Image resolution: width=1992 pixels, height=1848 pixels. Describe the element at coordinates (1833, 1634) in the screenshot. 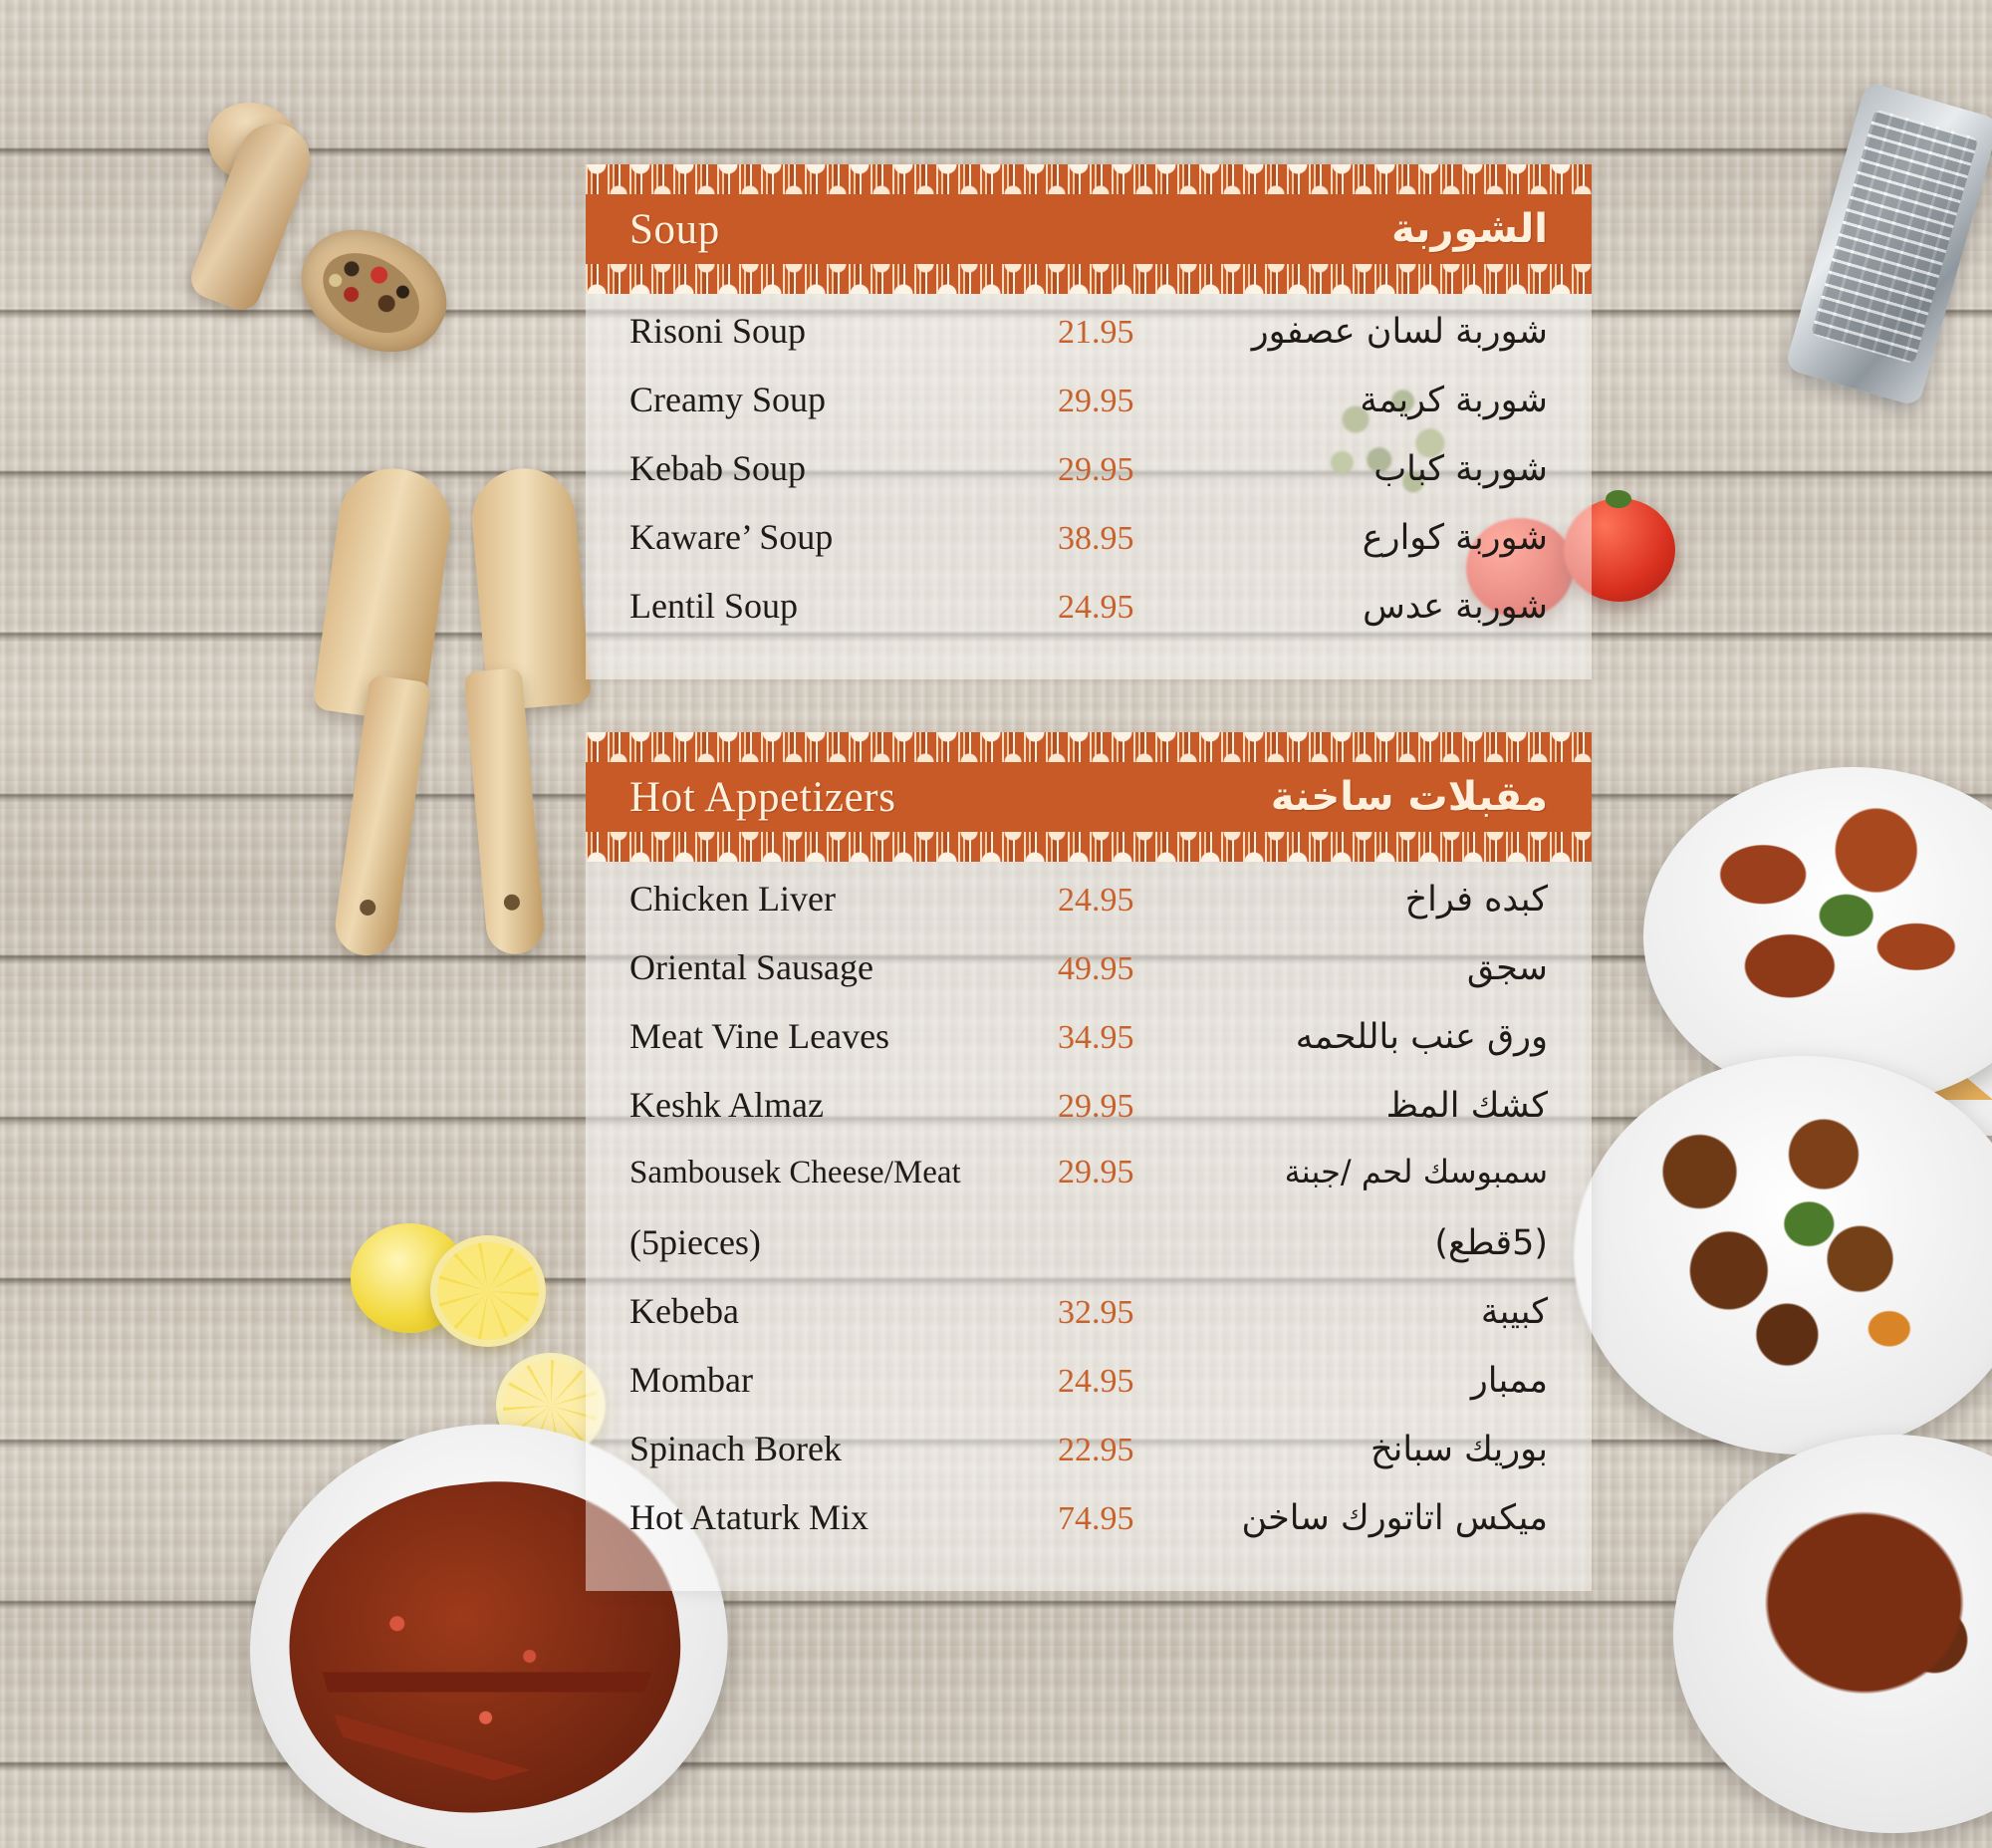

I see `meat-stew-platter-icon` at that location.